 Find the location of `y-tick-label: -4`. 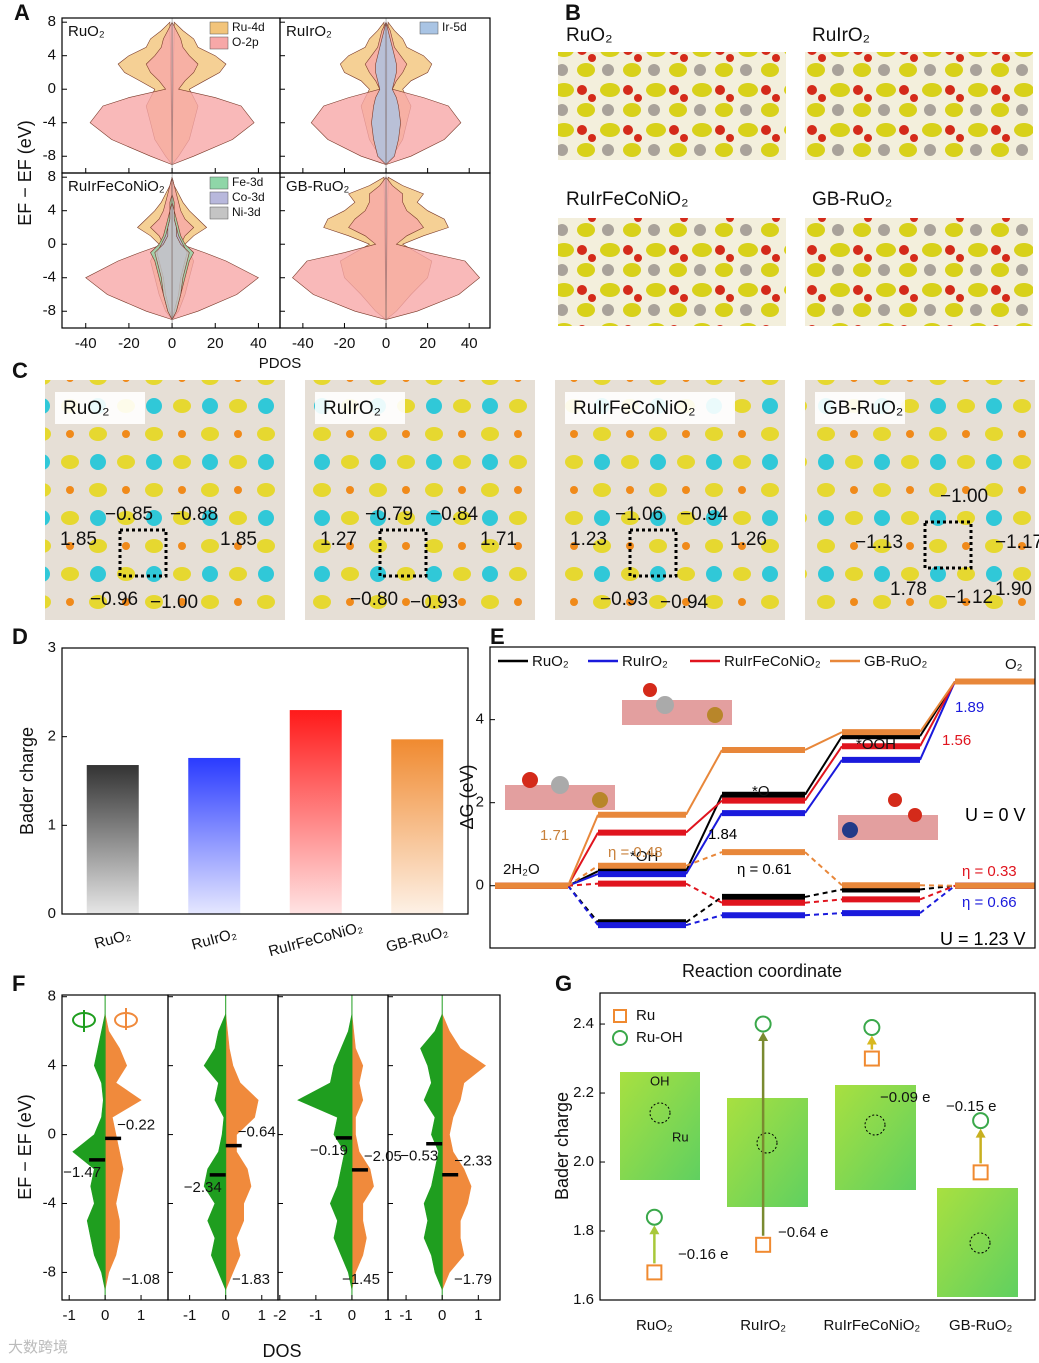

y-tick-label: -4 is located at coordinates (49, 277).